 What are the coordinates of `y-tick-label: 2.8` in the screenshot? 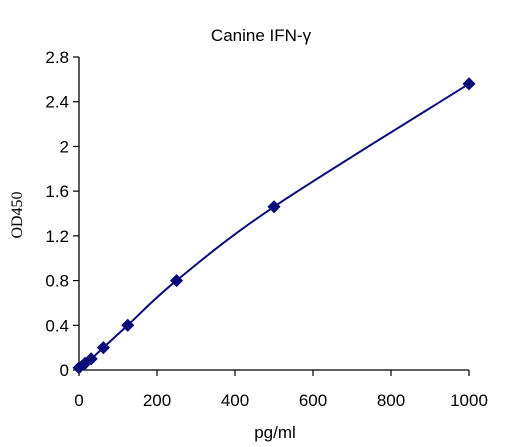 It's located at (57, 57).